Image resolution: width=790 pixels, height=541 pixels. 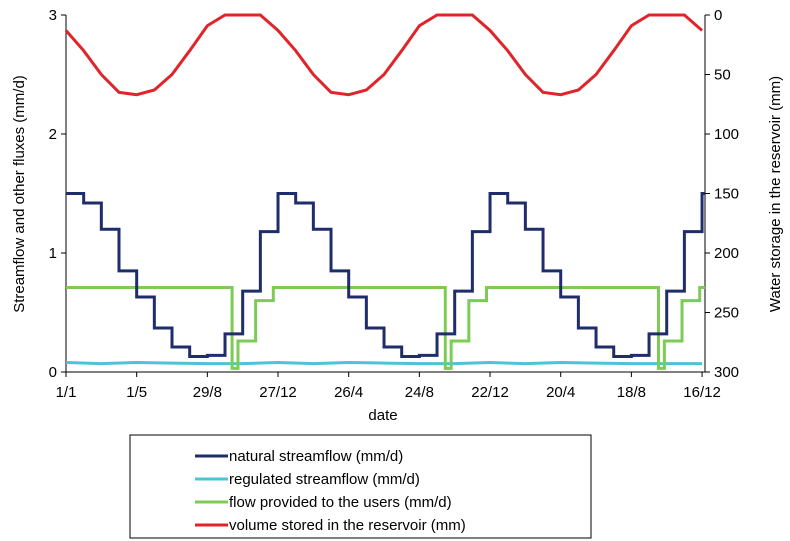 I want to click on x-tick-label: 29/8, so click(x=207, y=392).